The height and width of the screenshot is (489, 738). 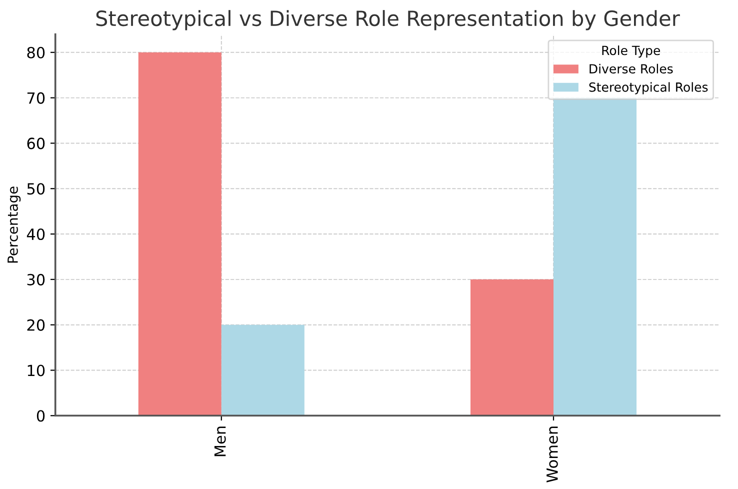 What do you see at coordinates (631, 51) in the screenshot?
I see `legend-title: Role Type` at bounding box center [631, 51].